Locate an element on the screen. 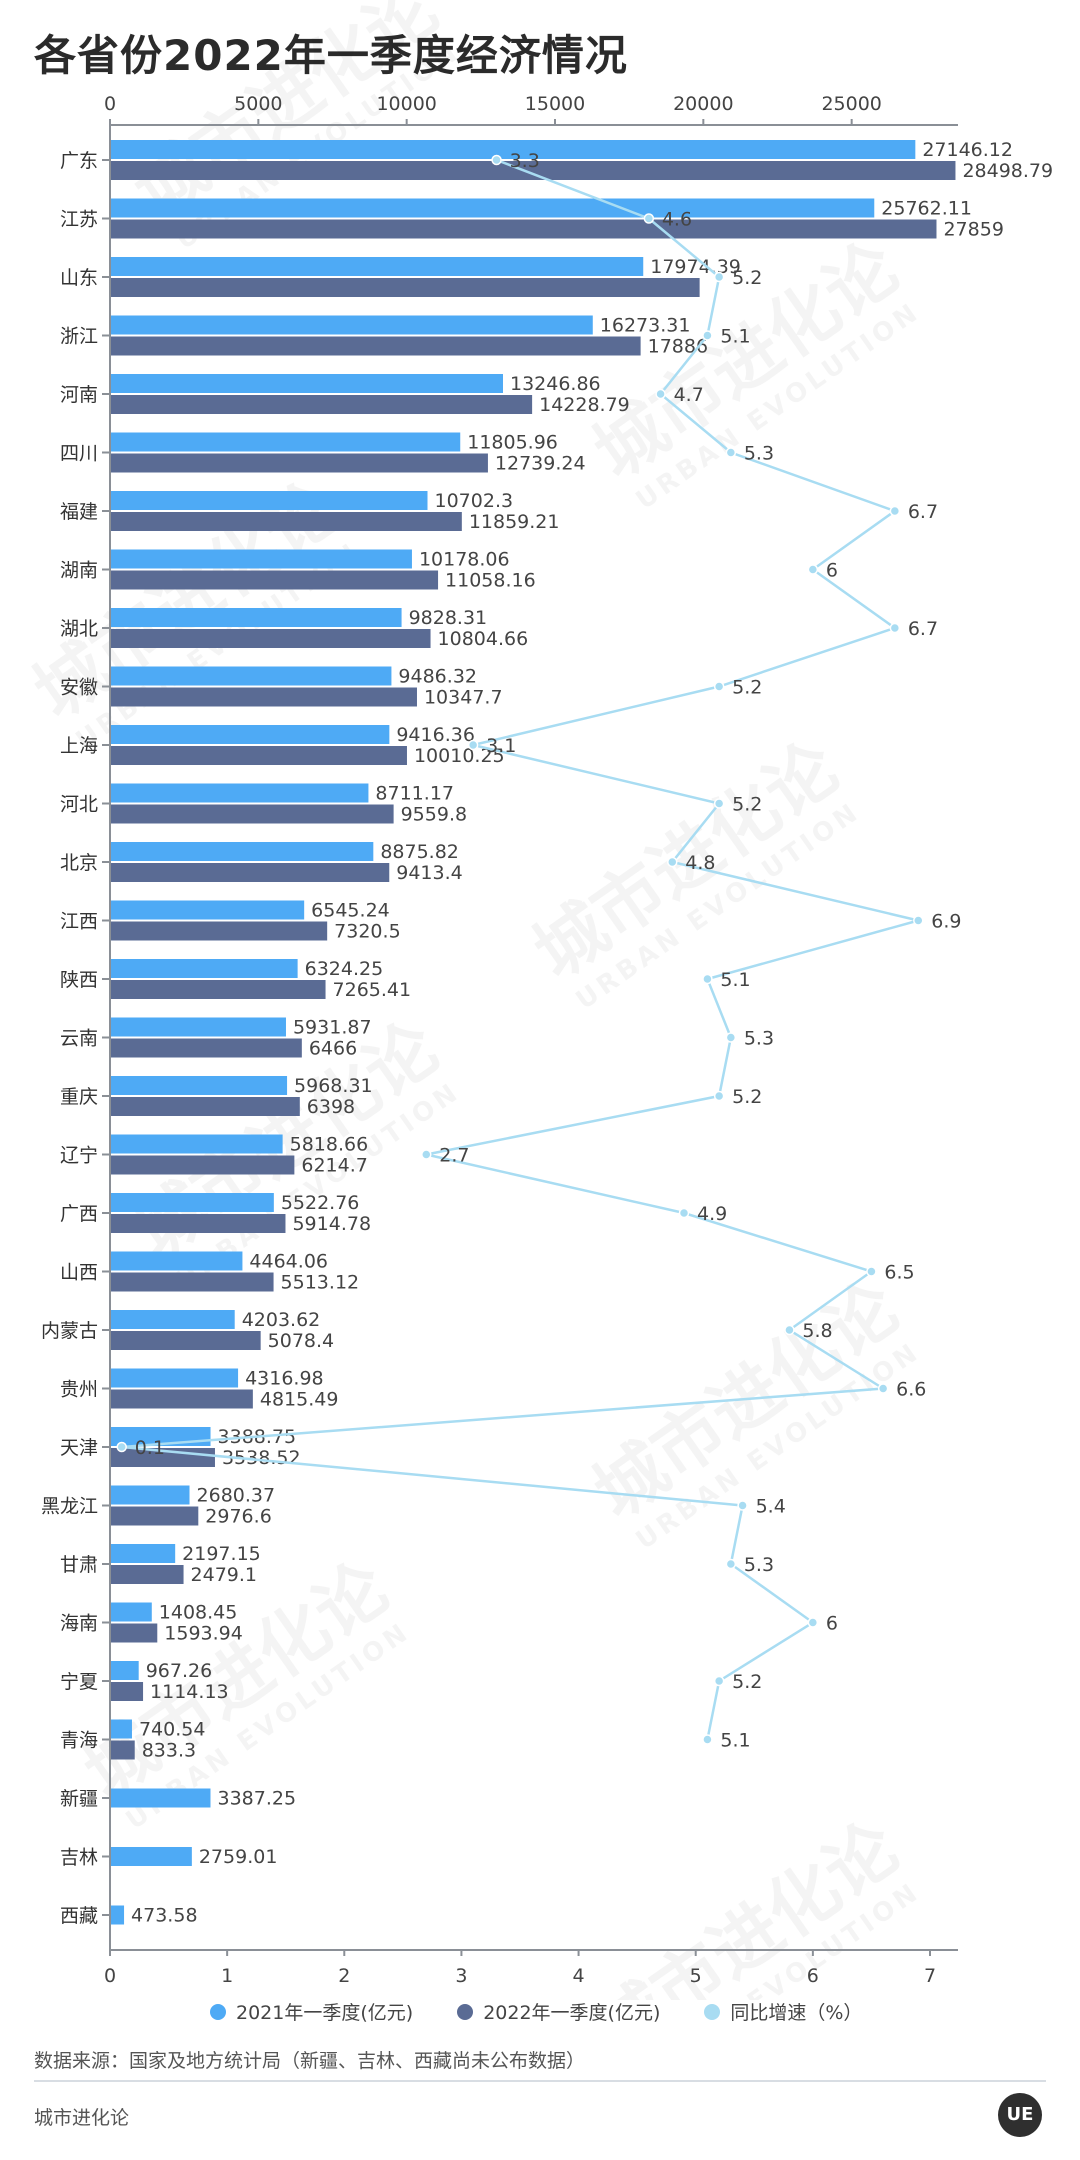  legend-label-2021: 2021年一季度(亿元) is located at coordinates (325, 2013).